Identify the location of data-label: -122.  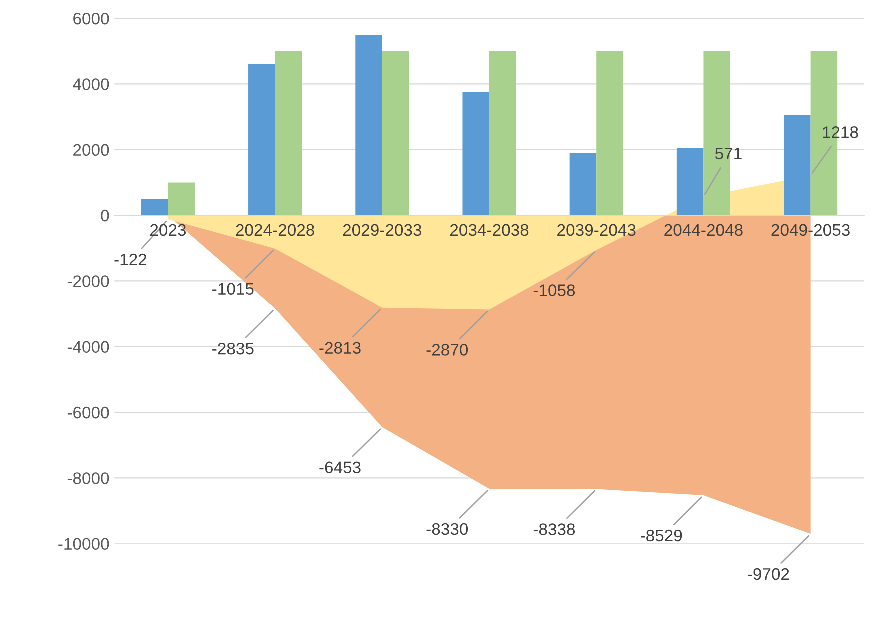
(130, 260).